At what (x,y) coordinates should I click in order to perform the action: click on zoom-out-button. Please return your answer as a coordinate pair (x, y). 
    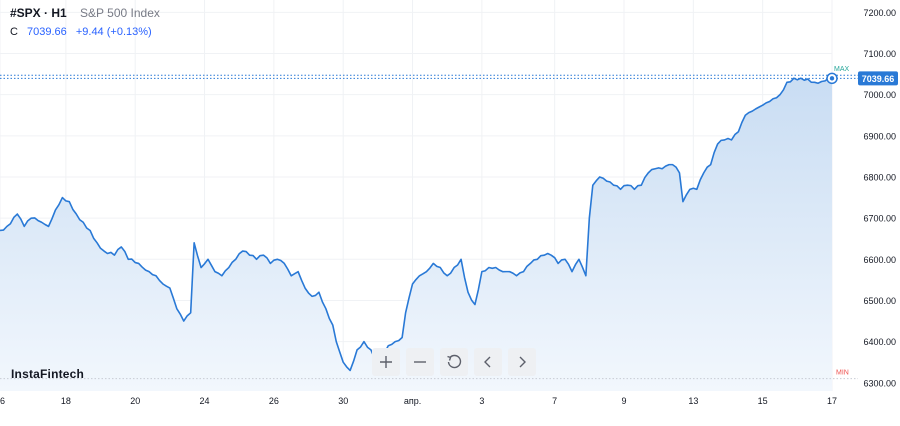
    Looking at the image, I should click on (420, 362).